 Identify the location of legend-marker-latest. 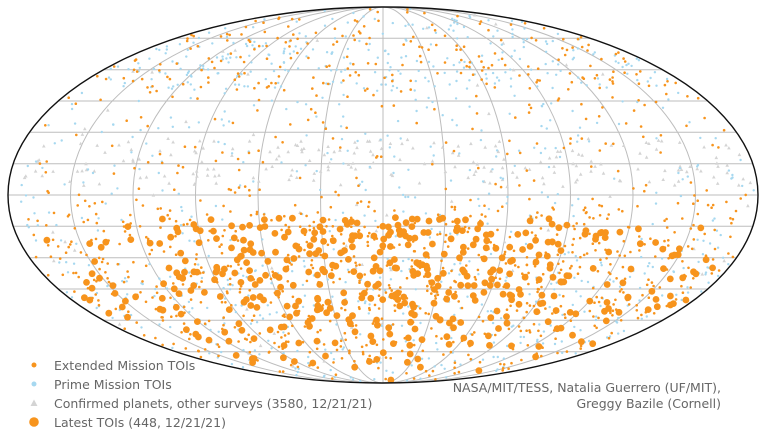
(34, 422).